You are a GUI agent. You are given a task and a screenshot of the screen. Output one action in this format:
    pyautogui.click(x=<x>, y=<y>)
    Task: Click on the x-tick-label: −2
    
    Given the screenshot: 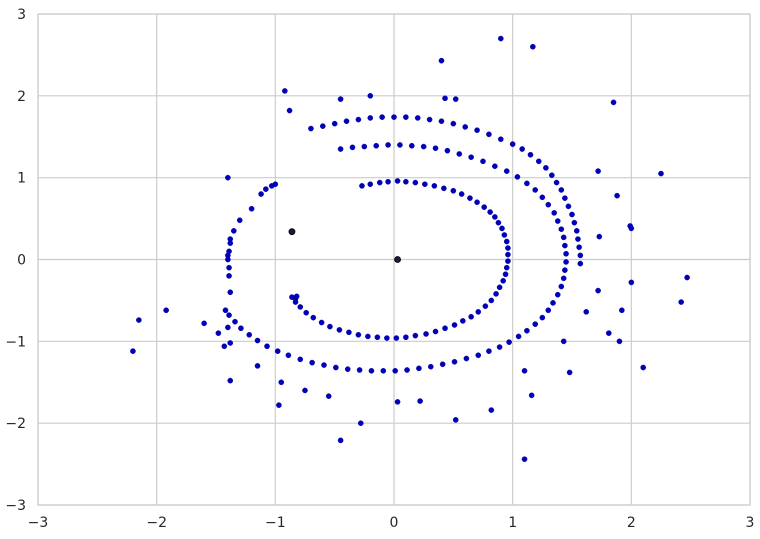 What is the action you would take?
    pyautogui.click(x=156, y=523)
    